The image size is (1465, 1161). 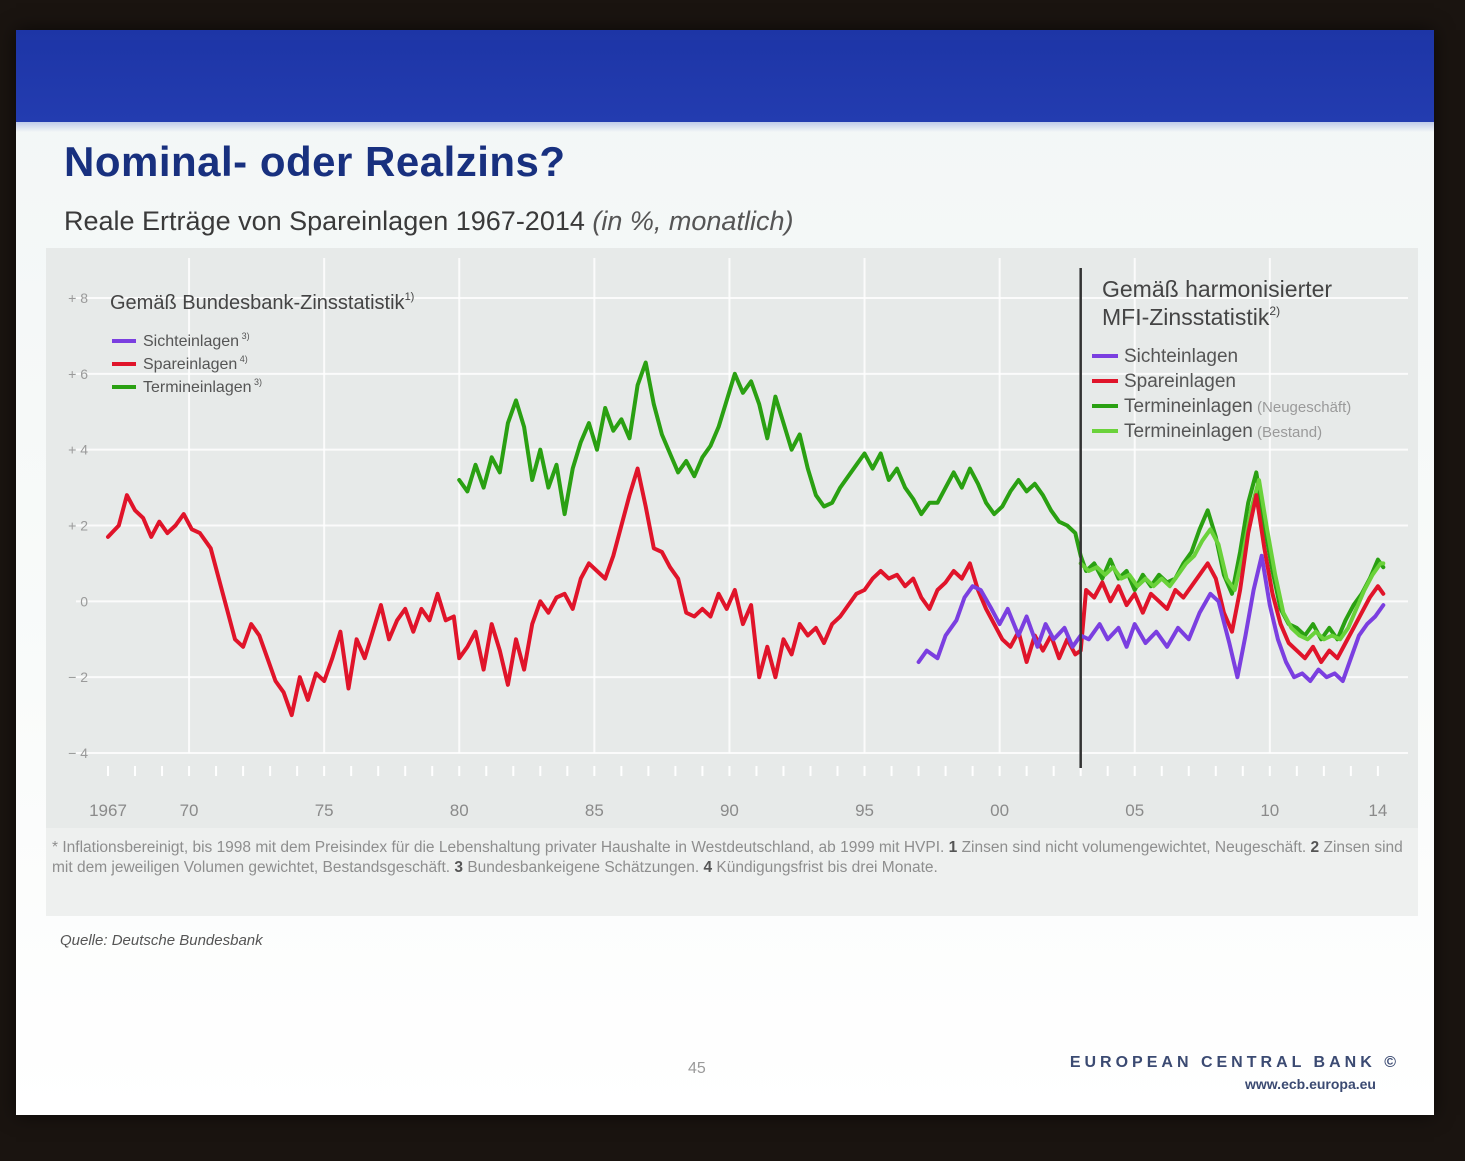 What do you see at coordinates (108, 810) in the screenshot?
I see `x-tick-label: 1967` at bounding box center [108, 810].